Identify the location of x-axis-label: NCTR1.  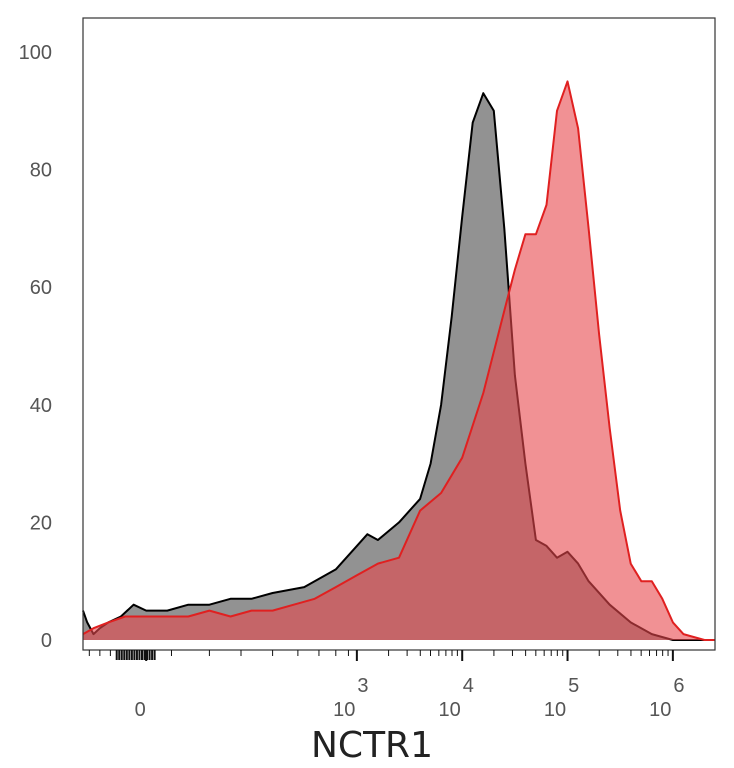
(372, 745).